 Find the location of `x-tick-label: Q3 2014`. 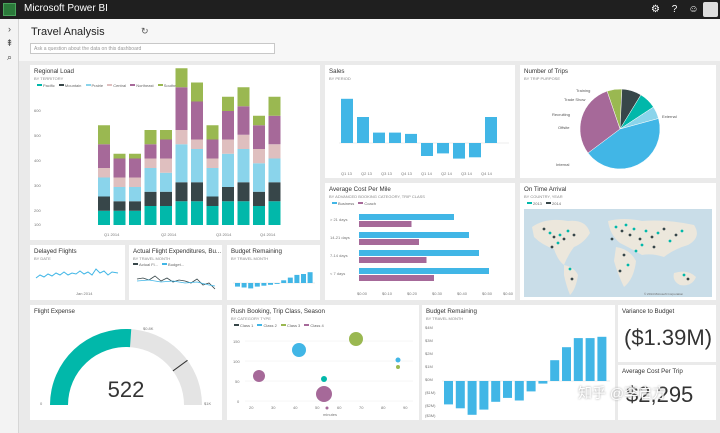

x-tick-label: Q3 2014 is located at coordinates (224, 234).